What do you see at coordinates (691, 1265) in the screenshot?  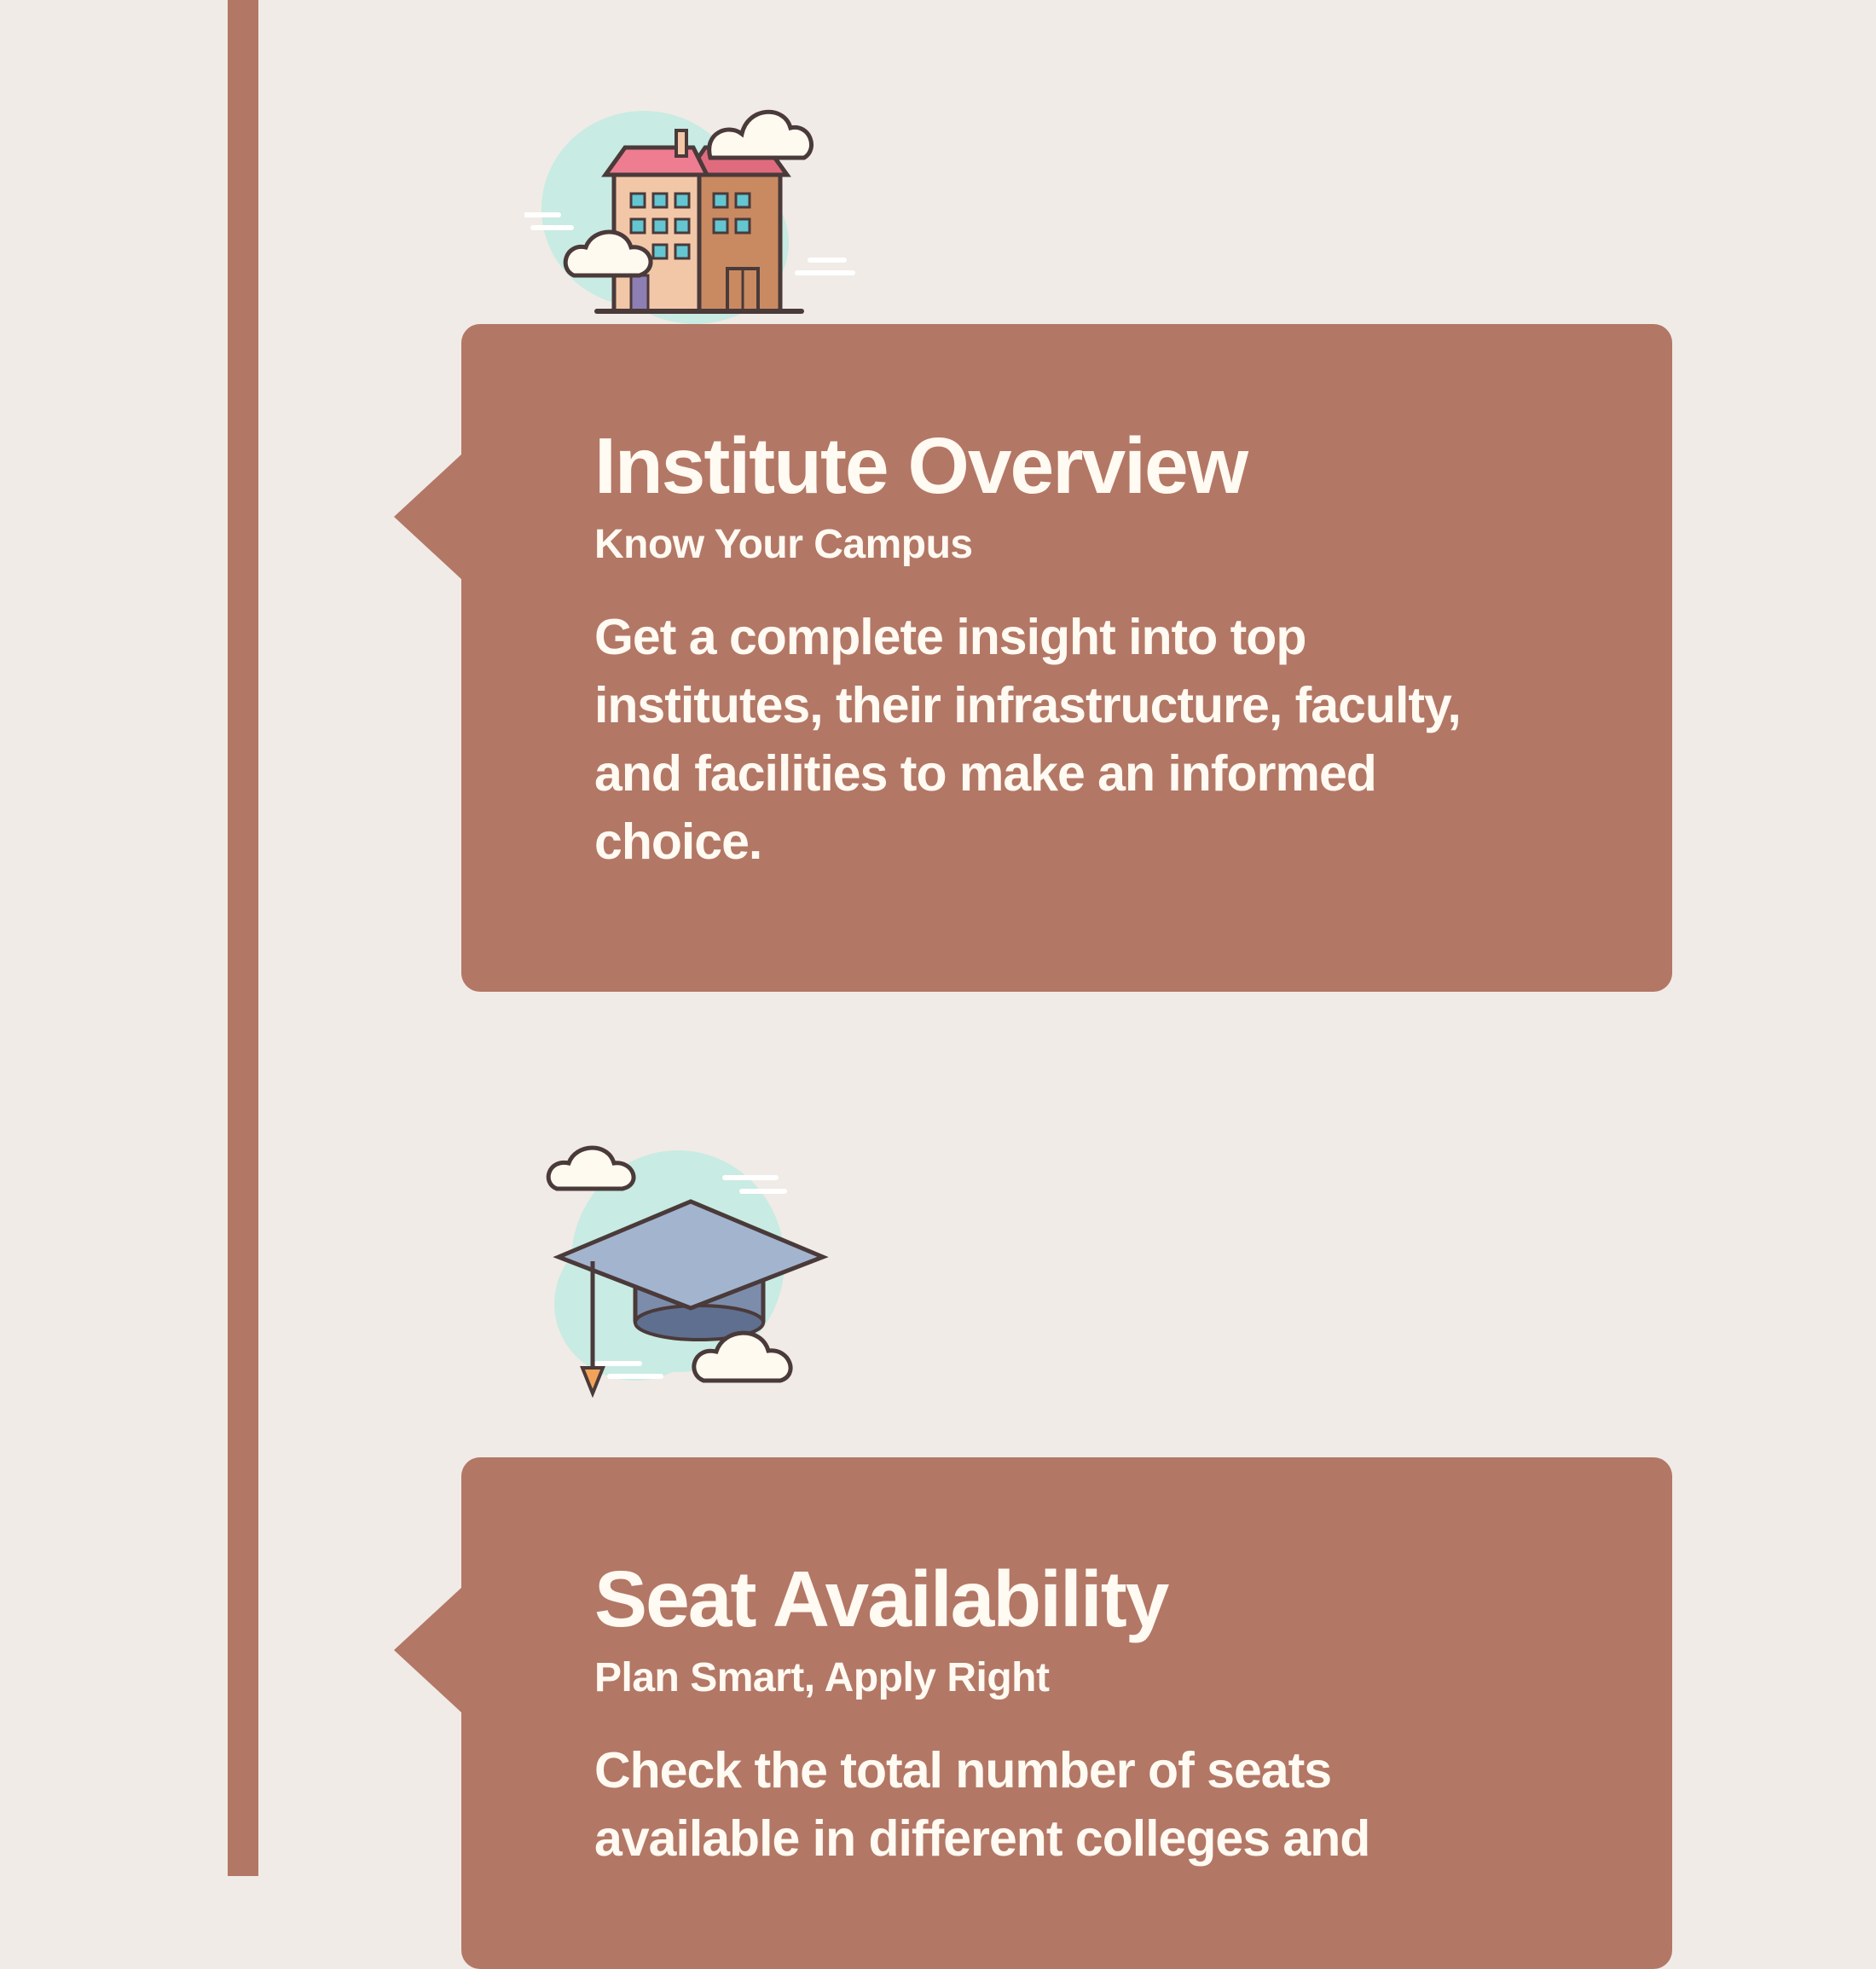 I see `graduation-cap-icon` at bounding box center [691, 1265].